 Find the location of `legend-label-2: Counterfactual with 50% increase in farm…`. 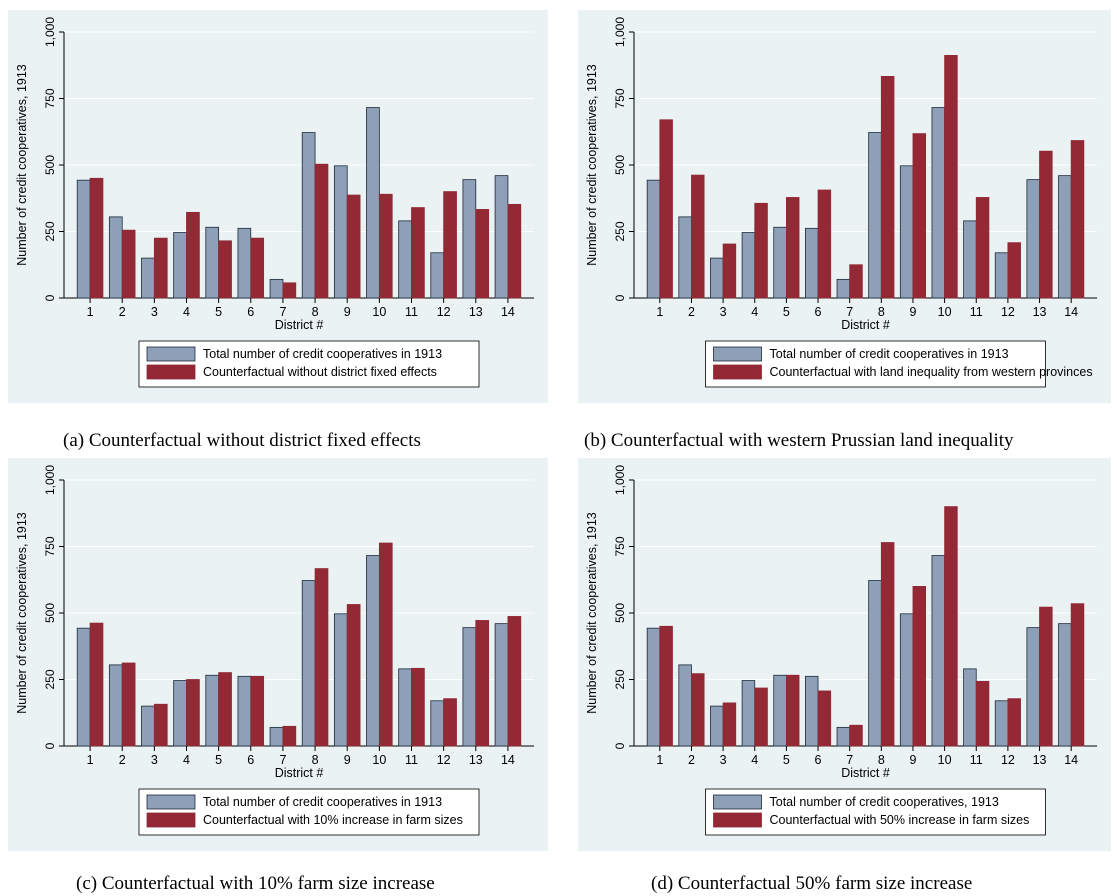

legend-label-2: Counterfactual with 50% increase in farm… is located at coordinates (900, 820).